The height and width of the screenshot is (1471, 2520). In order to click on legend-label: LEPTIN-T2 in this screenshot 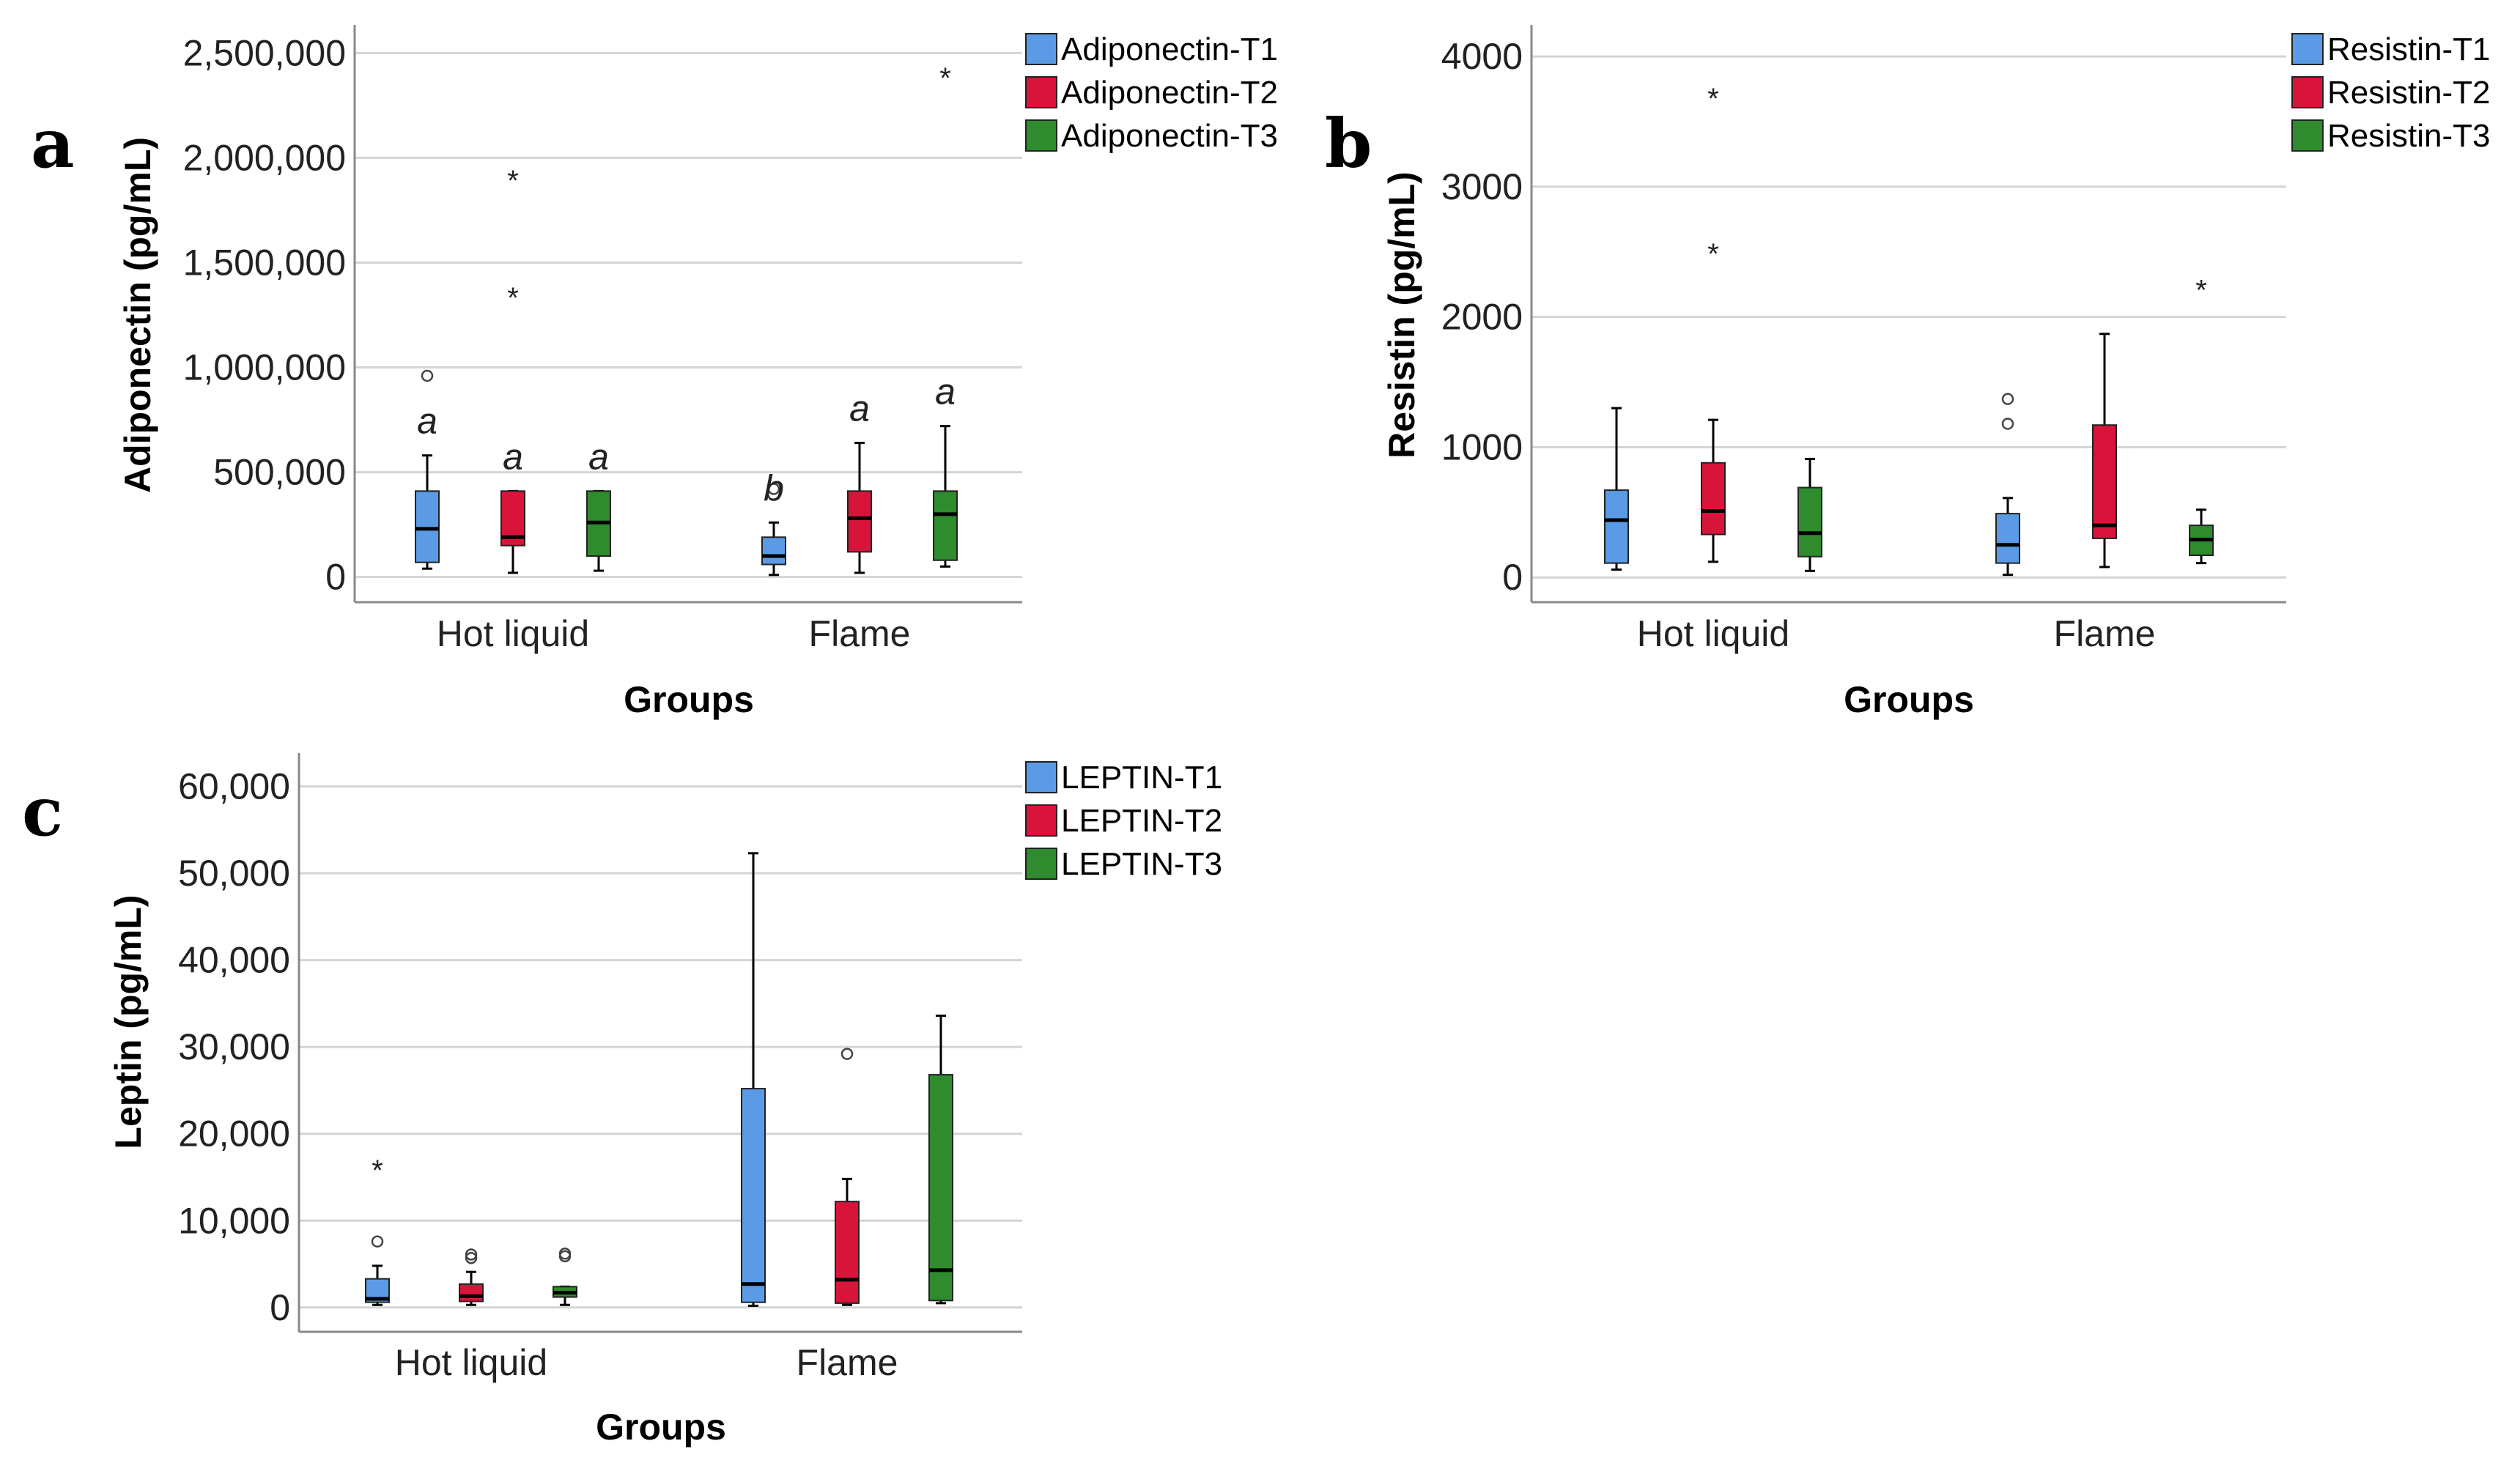, I will do `click(1141, 821)`.